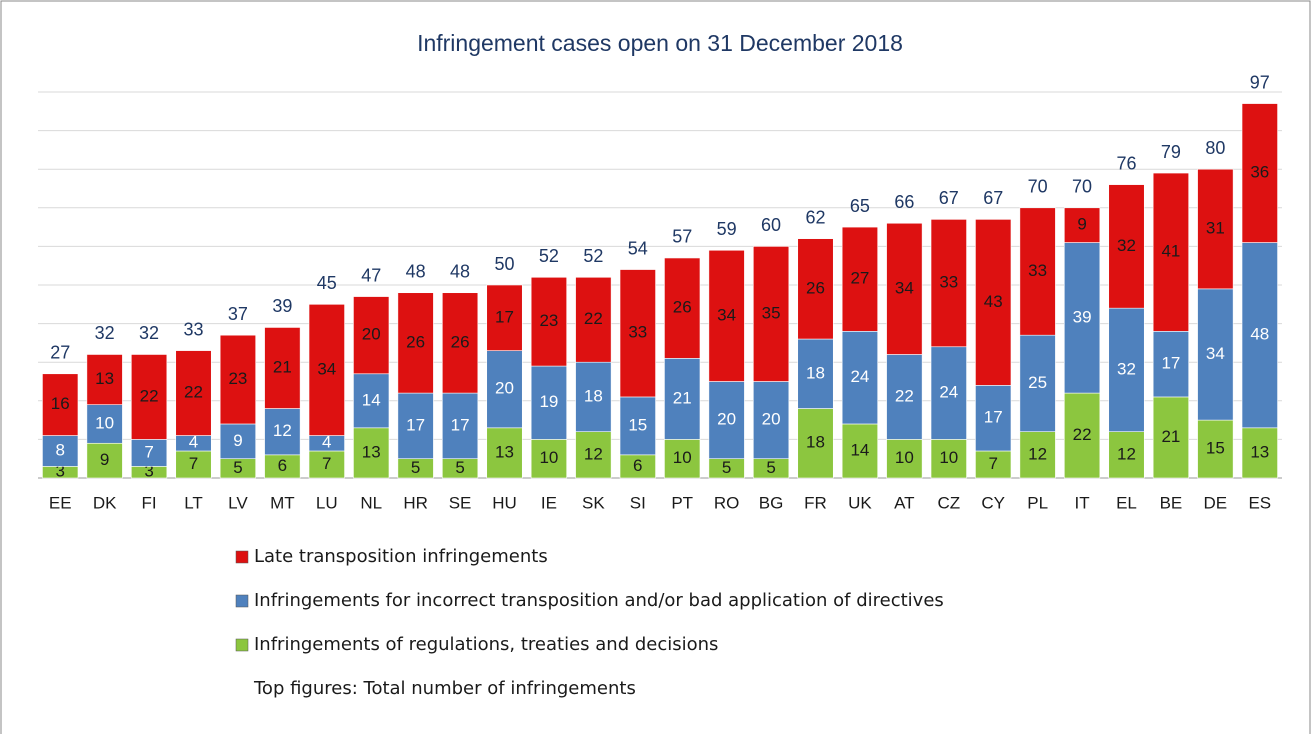  Describe the element at coordinates (771, 502) in the screenshot. I see `x-tick-label: BG` at that location.